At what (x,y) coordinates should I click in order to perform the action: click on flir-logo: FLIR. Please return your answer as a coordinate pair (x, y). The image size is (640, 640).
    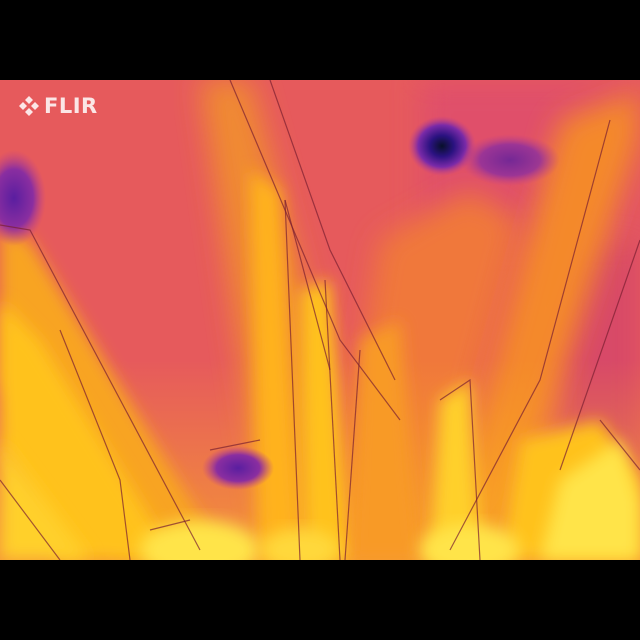
    Looking at the image, I should click on (58, 106).